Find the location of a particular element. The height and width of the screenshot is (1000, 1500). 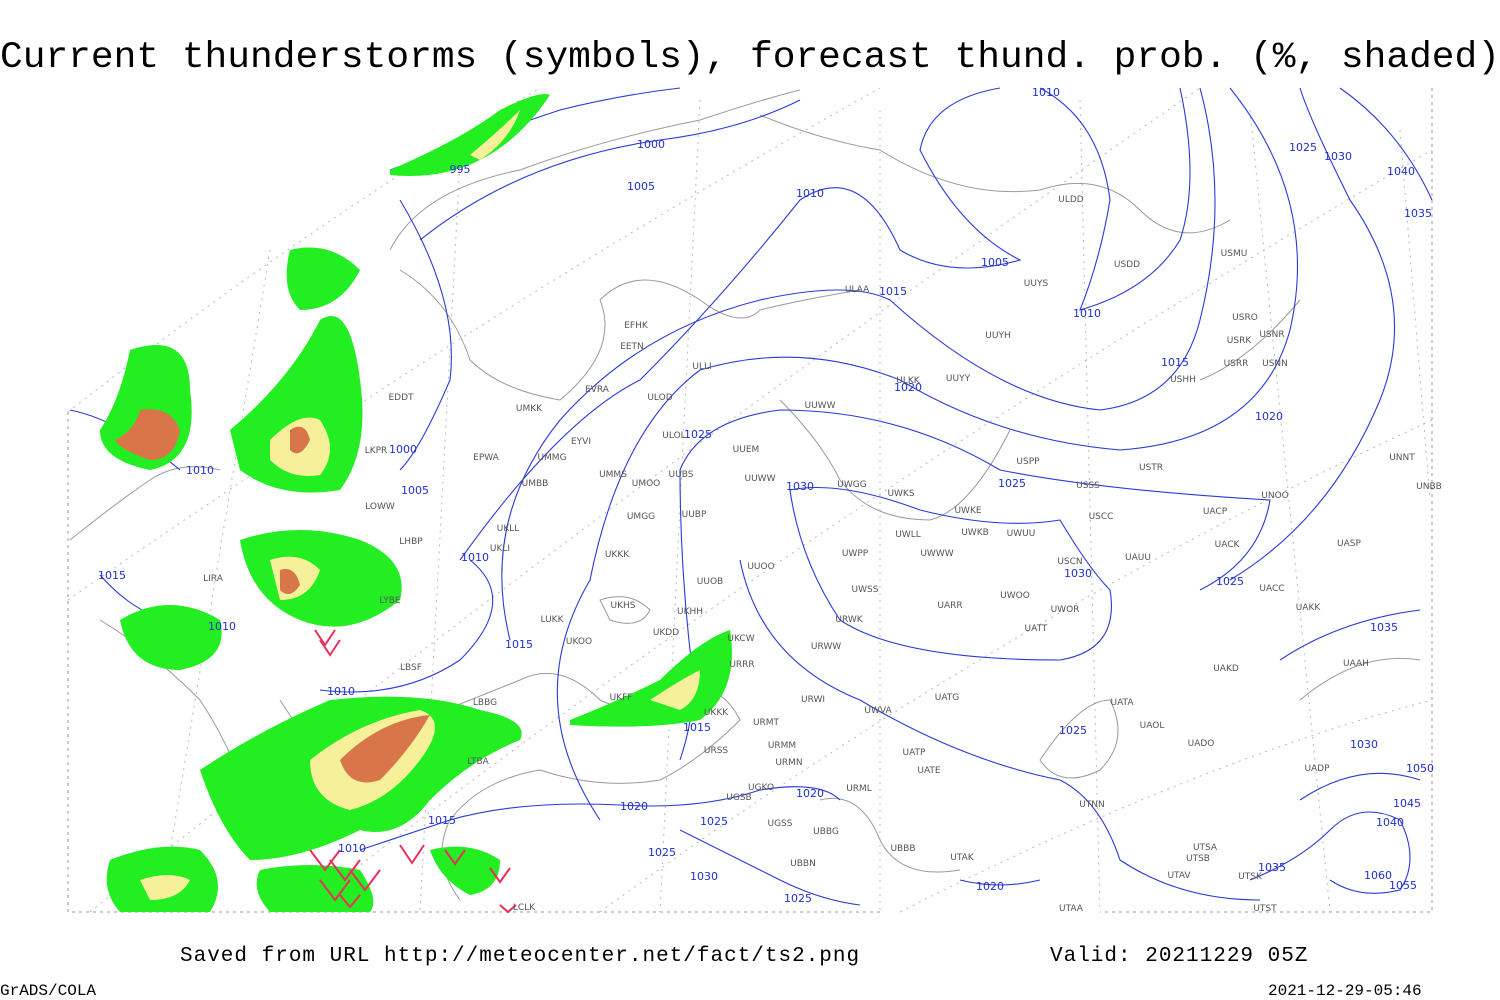

station-label: UWVA is located at coordinates (878, 711).